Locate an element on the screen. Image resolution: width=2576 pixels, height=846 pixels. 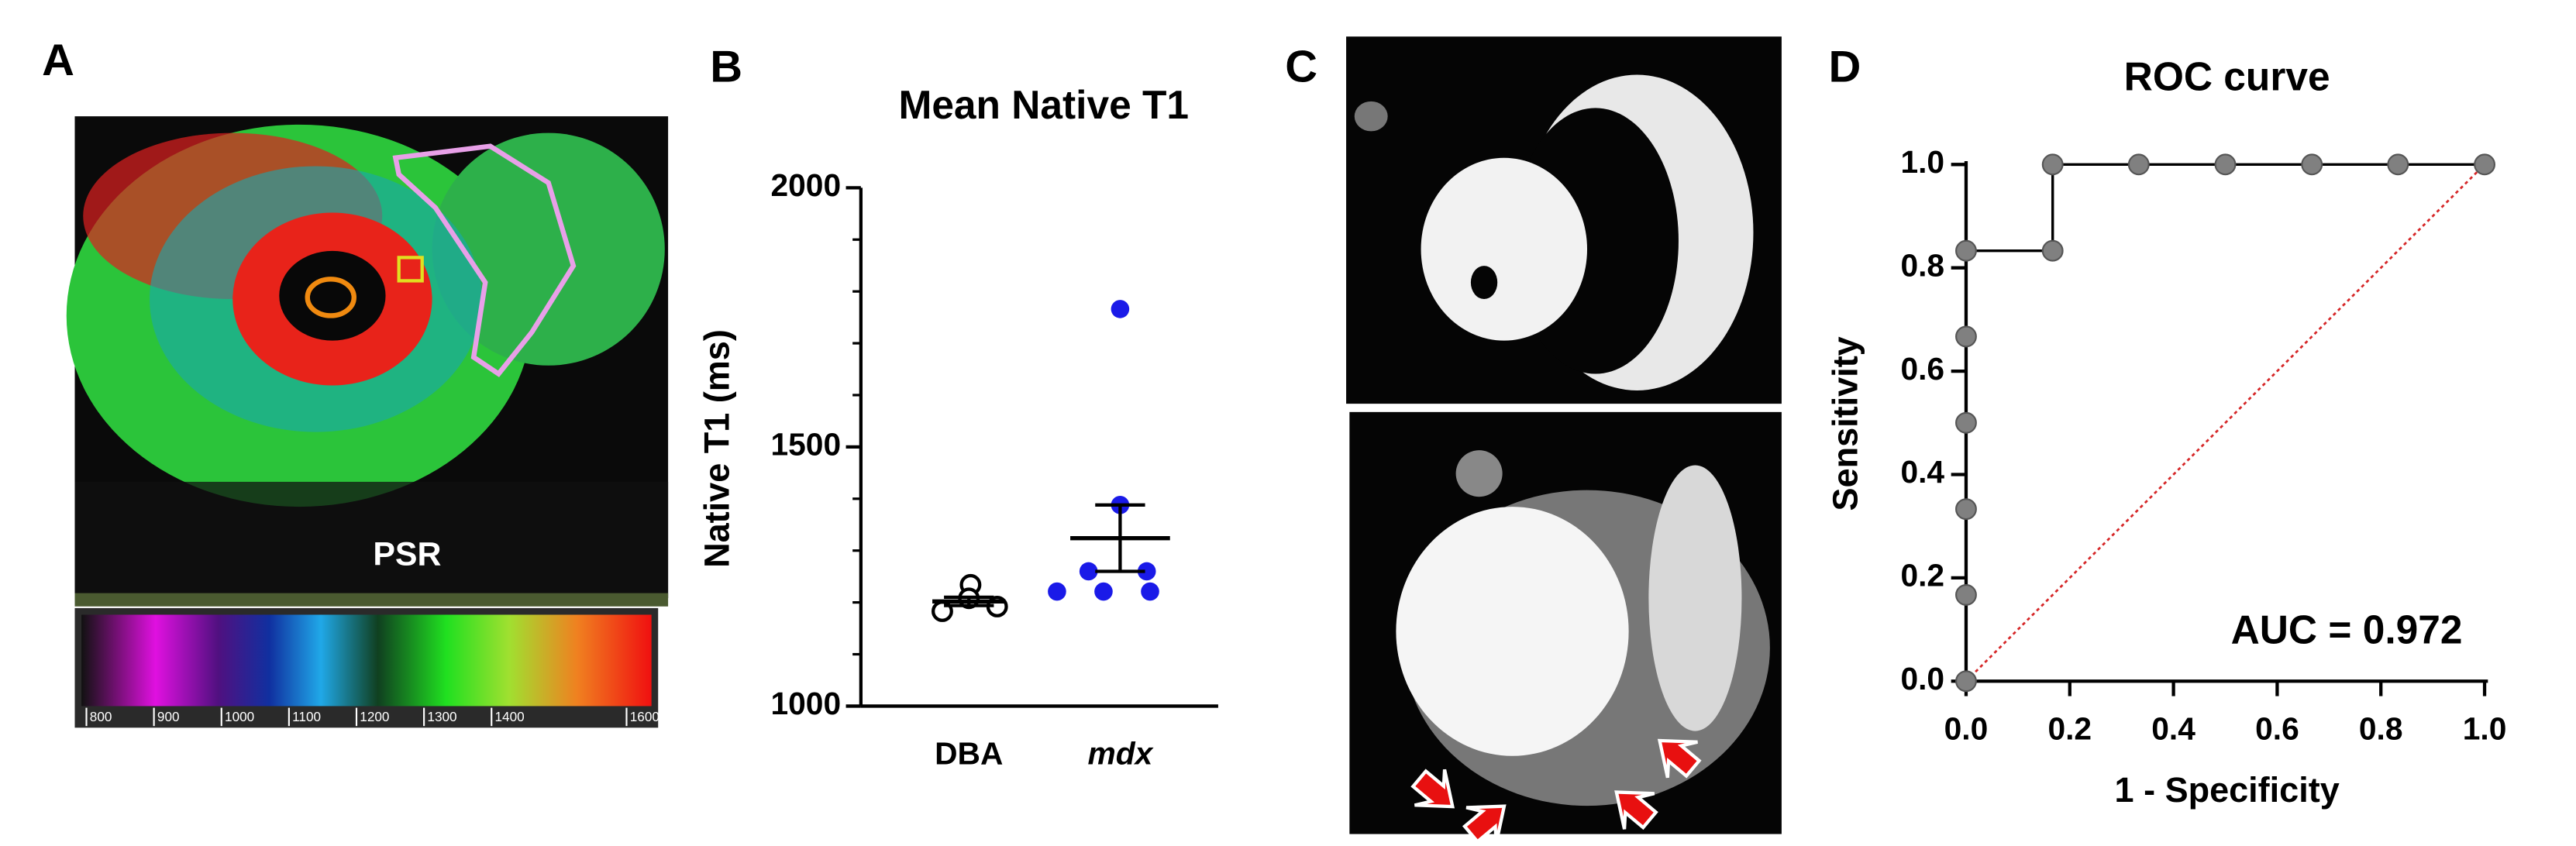
chart-title: ROC curve is located at coordinates (2227, 76).